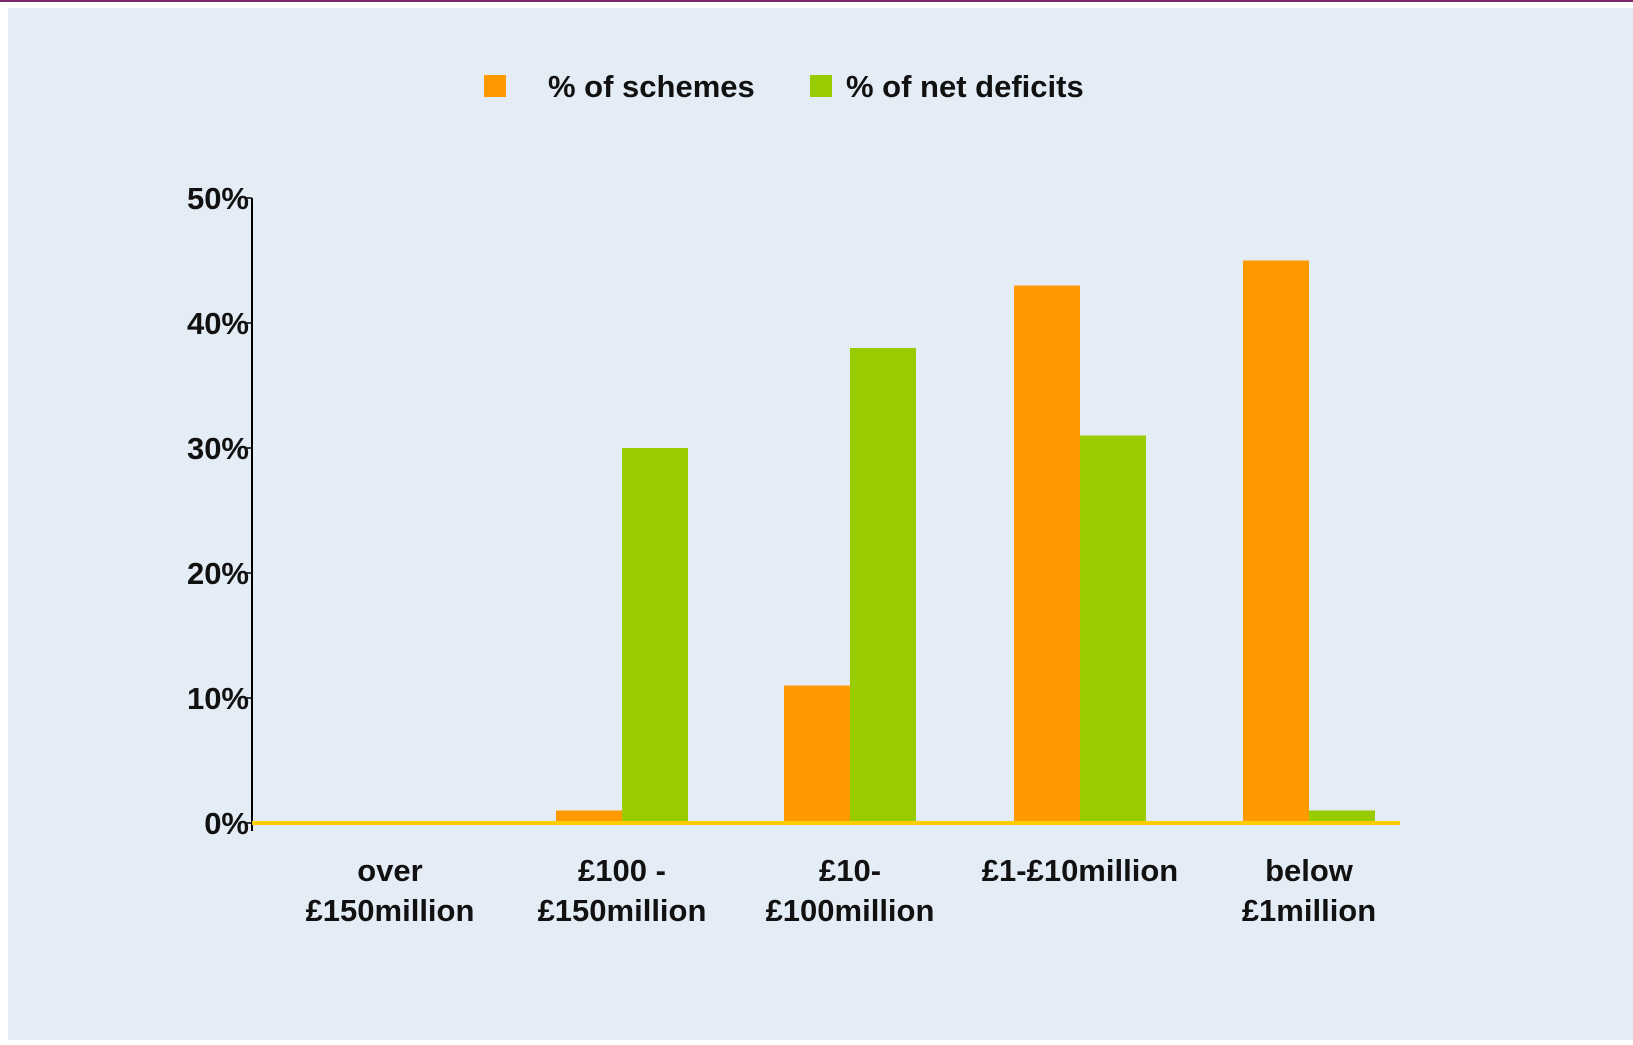 The width and height of the screenshot is (1633, 1045). What do you see at coordinates (218, 573) in the screenshot?
I see `y-tick-label: 20%` at bounding box center [218, 573].